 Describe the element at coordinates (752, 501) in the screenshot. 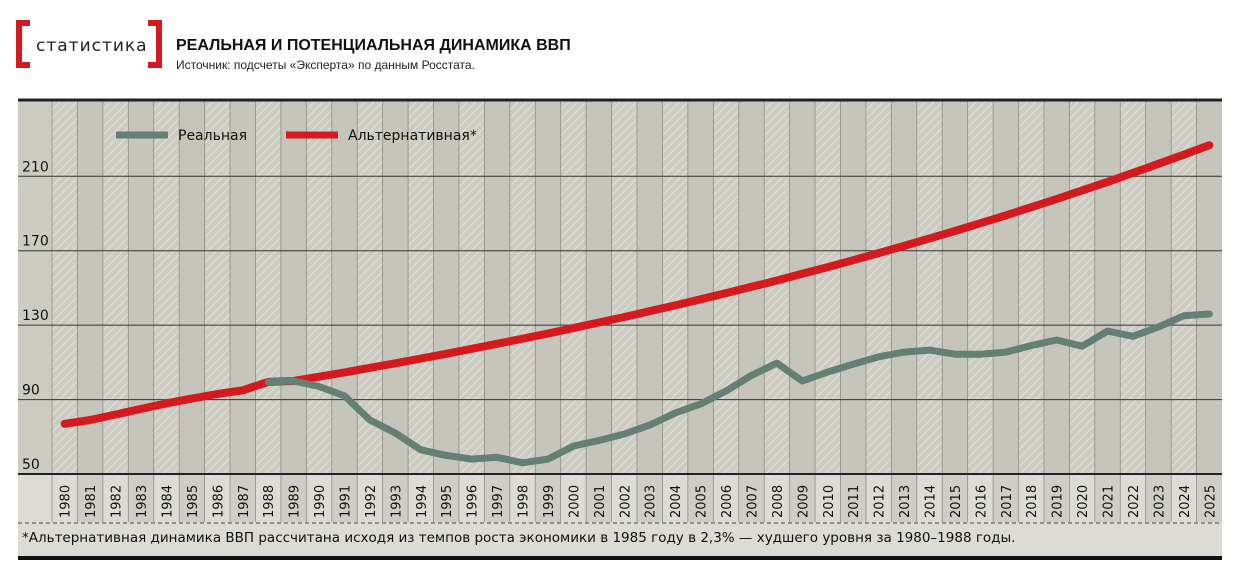

I see `x-tick-label: 2007` at that location.